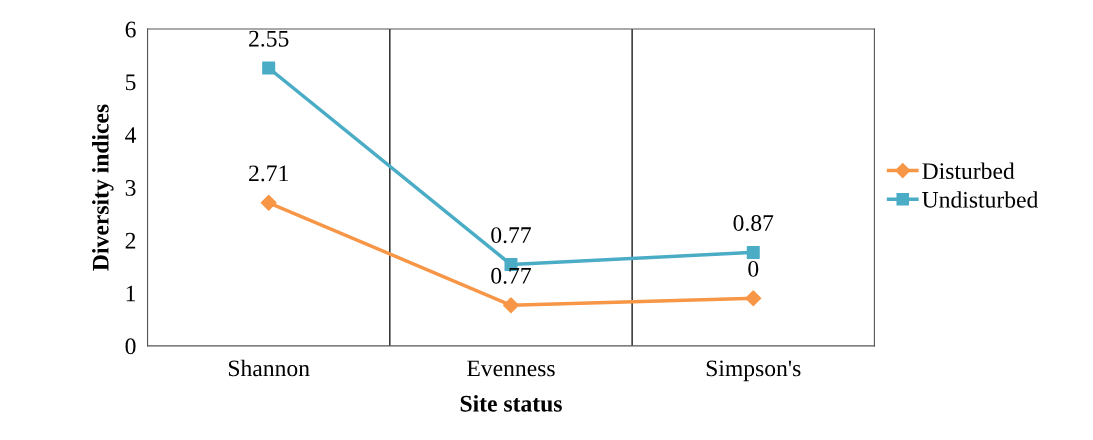 This screenshot has height=440, width=1093. Describe the element at coordinates (103, 187) in the screenshot. I see `y-axis-title: Diversity indices` at that location.